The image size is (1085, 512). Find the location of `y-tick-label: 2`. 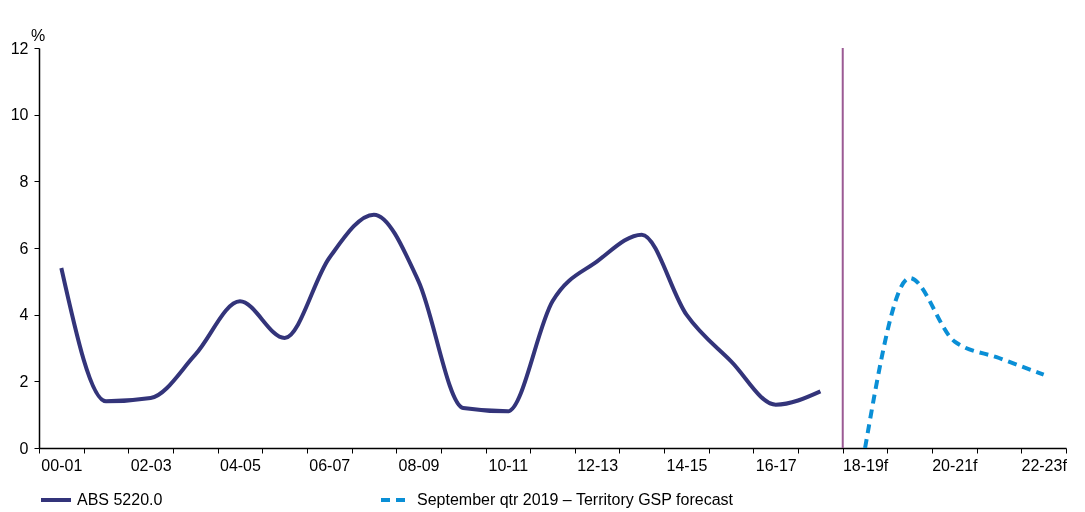

y-tick-label: 2 is located at coordinates (24, 381).